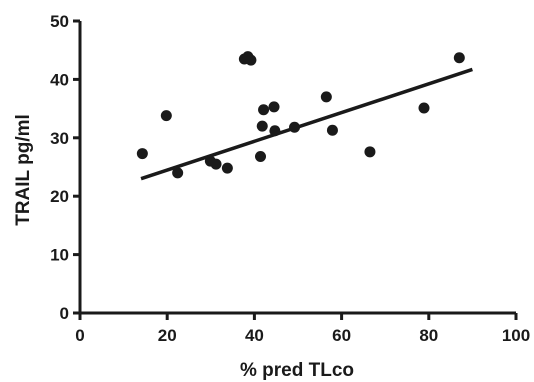  I want to click on y-tick-label: 50, so click(59, 21).